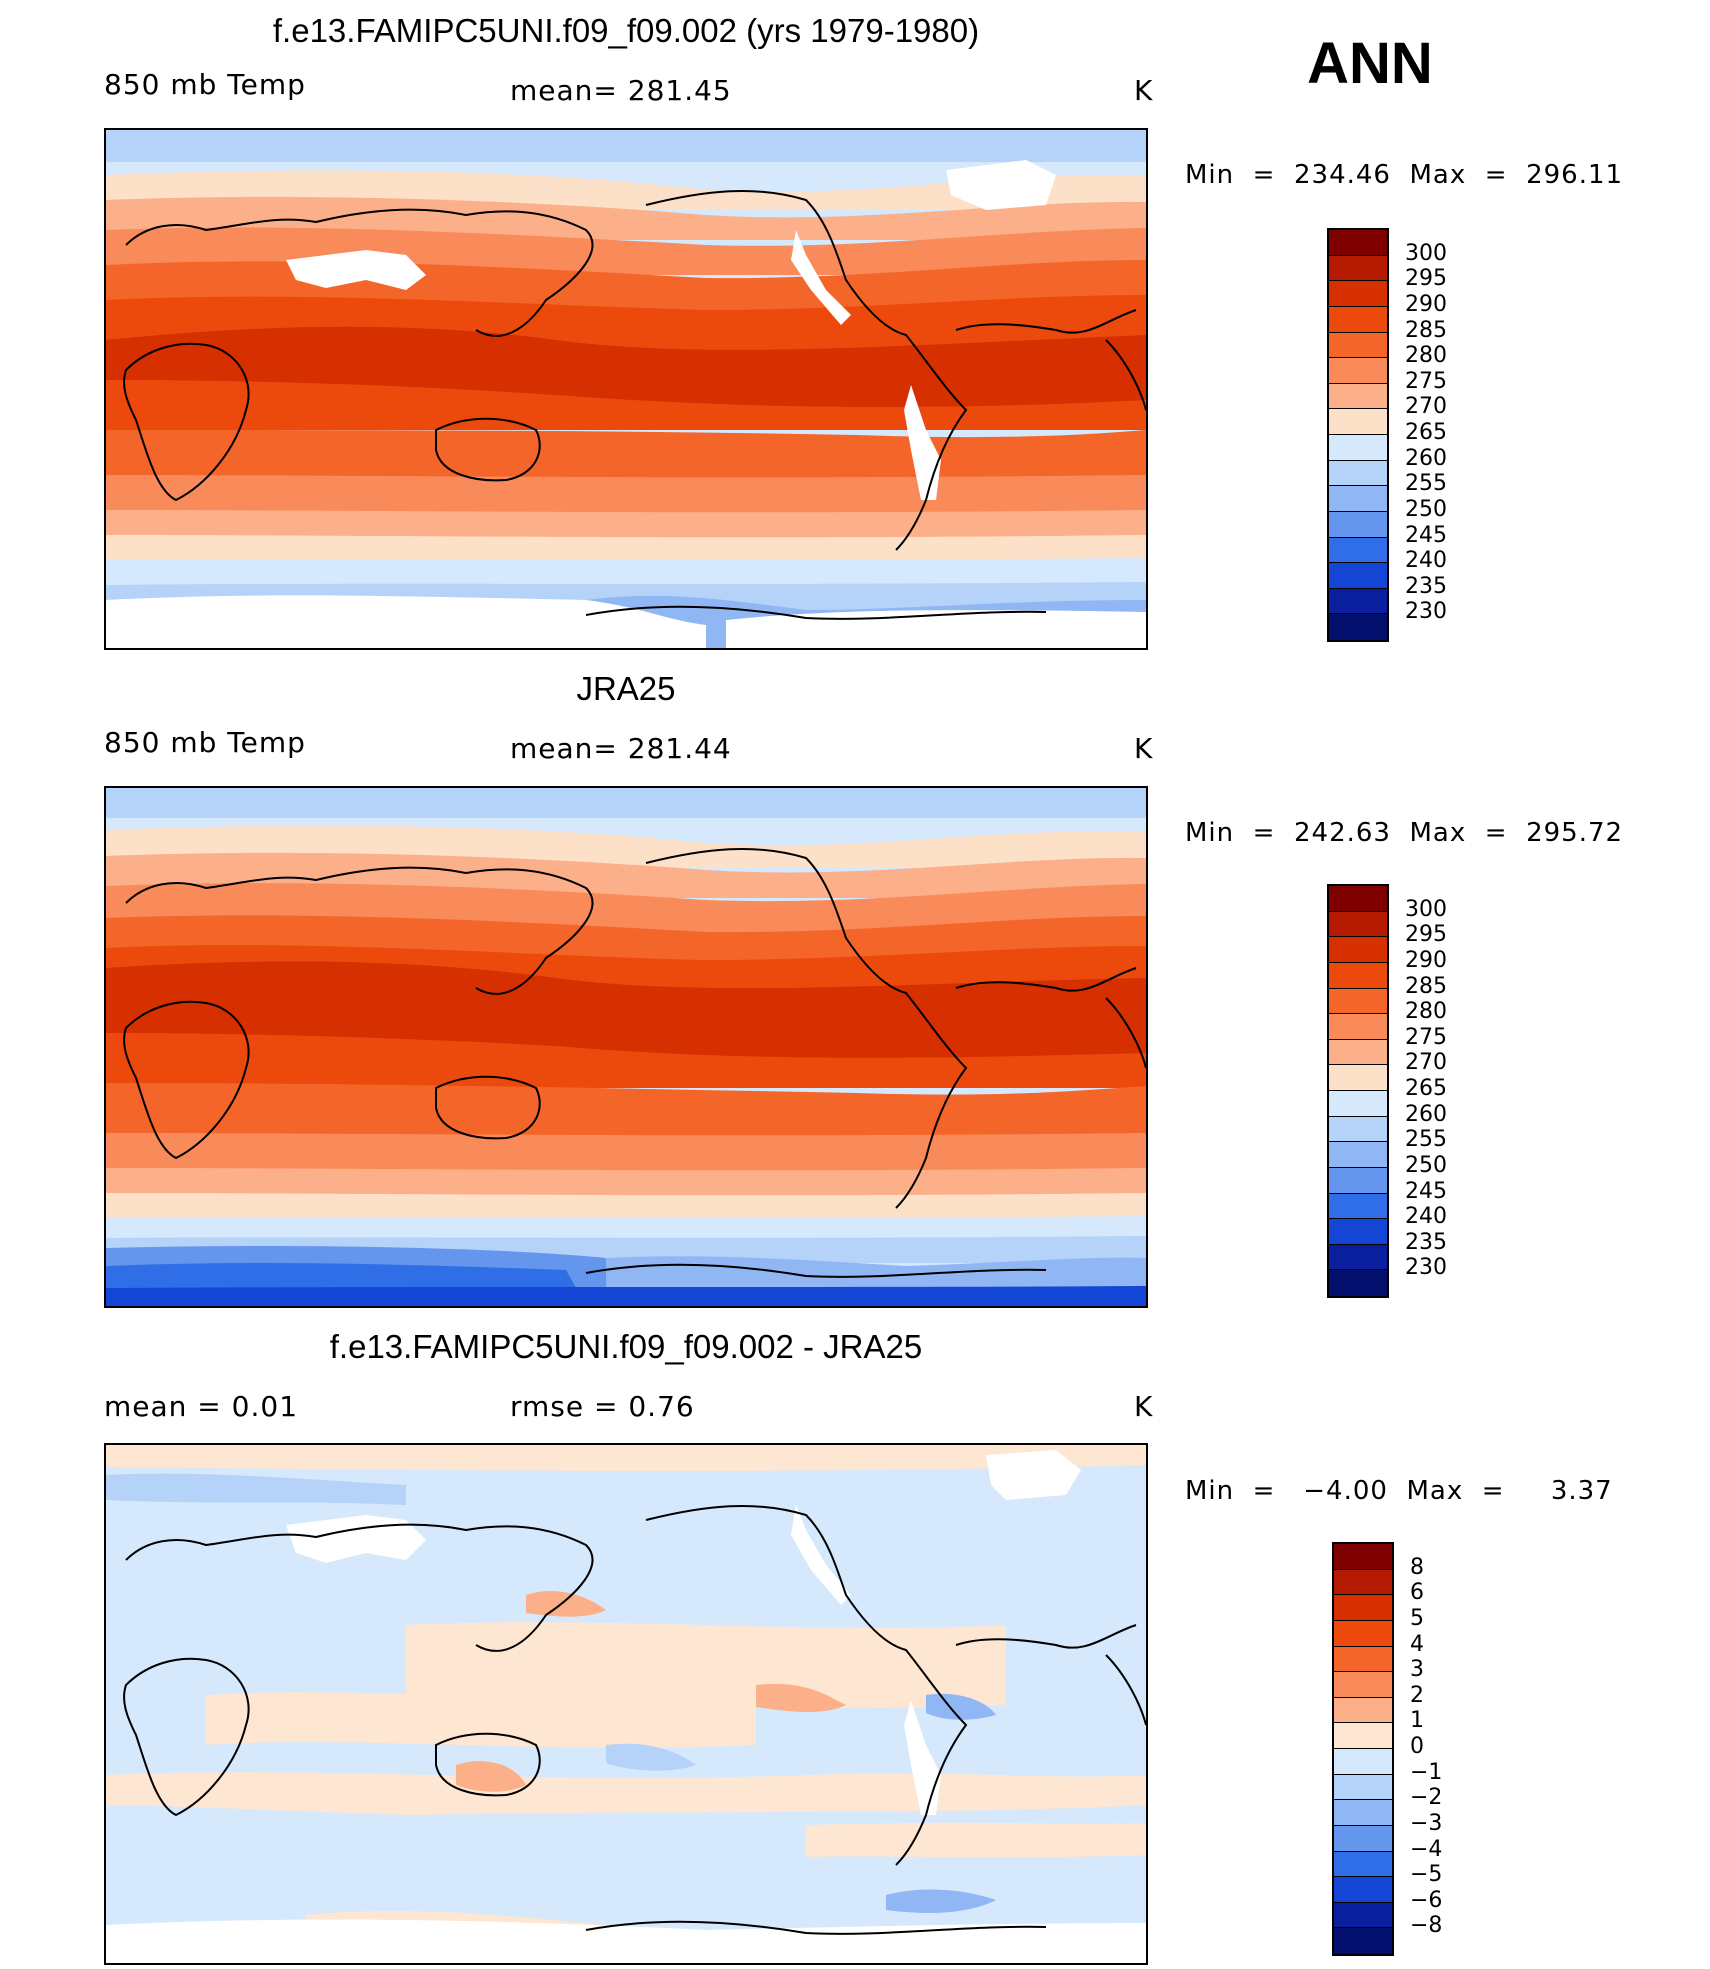  Describe the element at coordinates (1363, 1749) in the screenshot. I see `colorbar-diff` at that location.